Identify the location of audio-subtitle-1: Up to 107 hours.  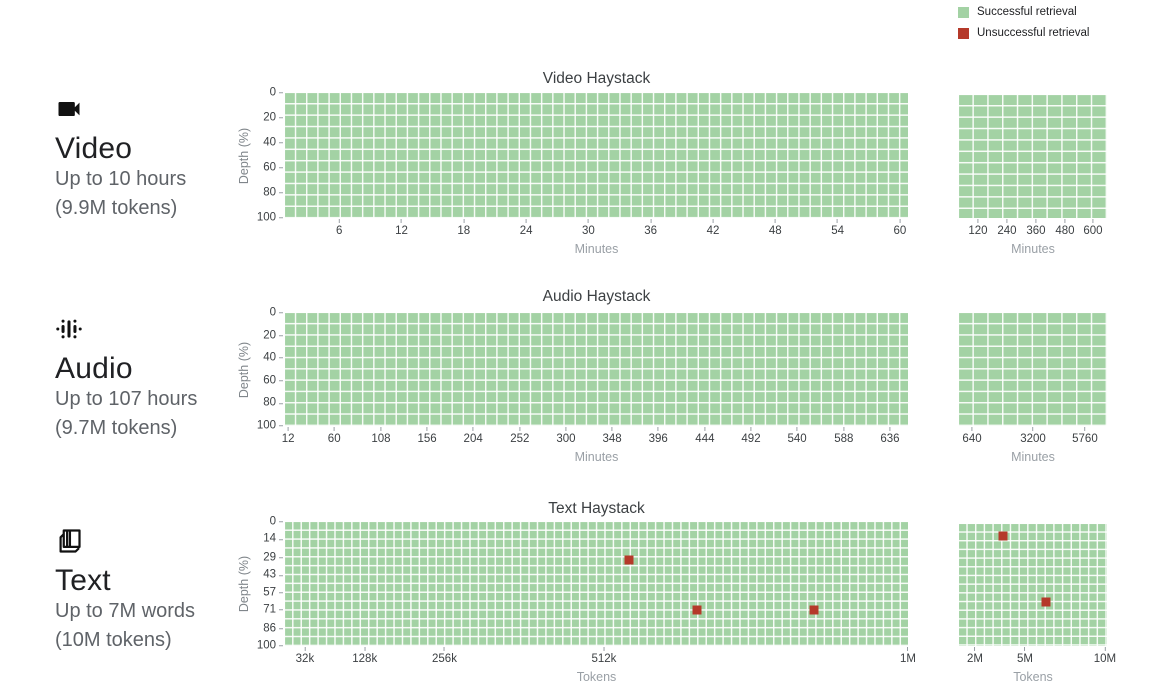
(126, 399).